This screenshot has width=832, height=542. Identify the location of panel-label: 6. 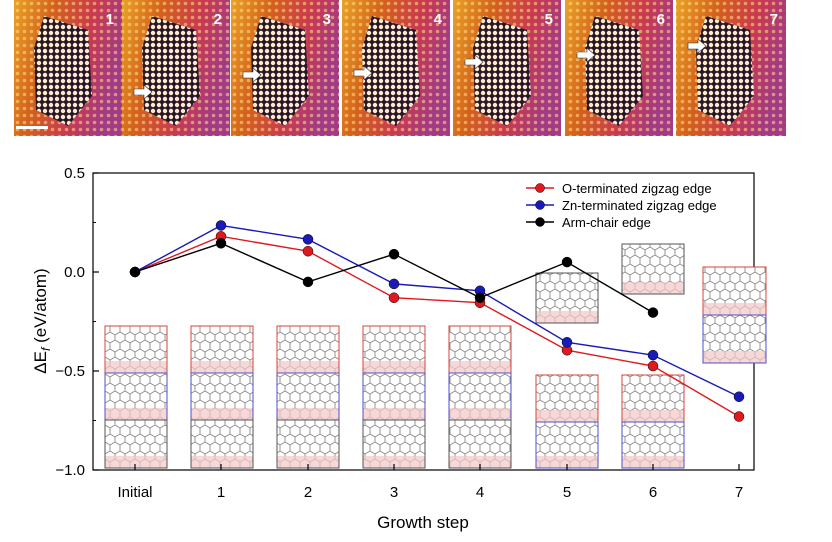
(661, 19).